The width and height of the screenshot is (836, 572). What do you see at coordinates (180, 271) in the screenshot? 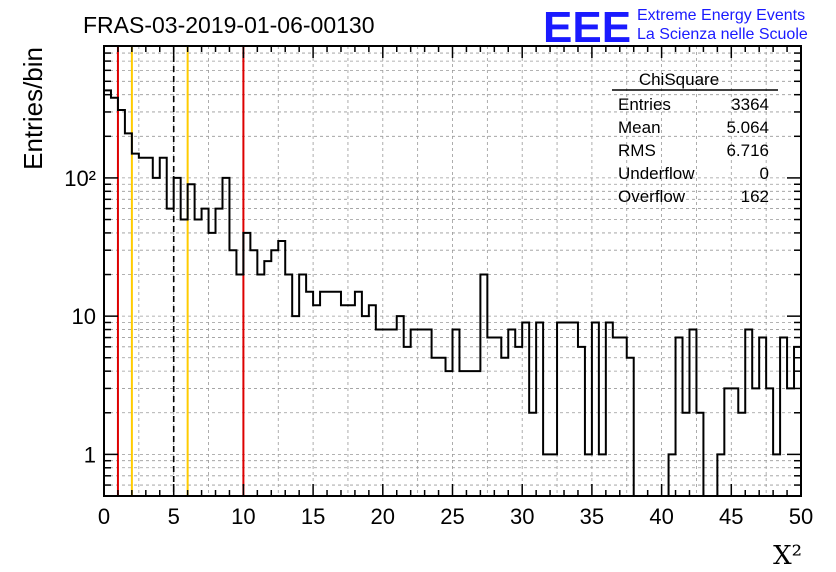
I see `reference-lines` at bounding box center [180, 271].